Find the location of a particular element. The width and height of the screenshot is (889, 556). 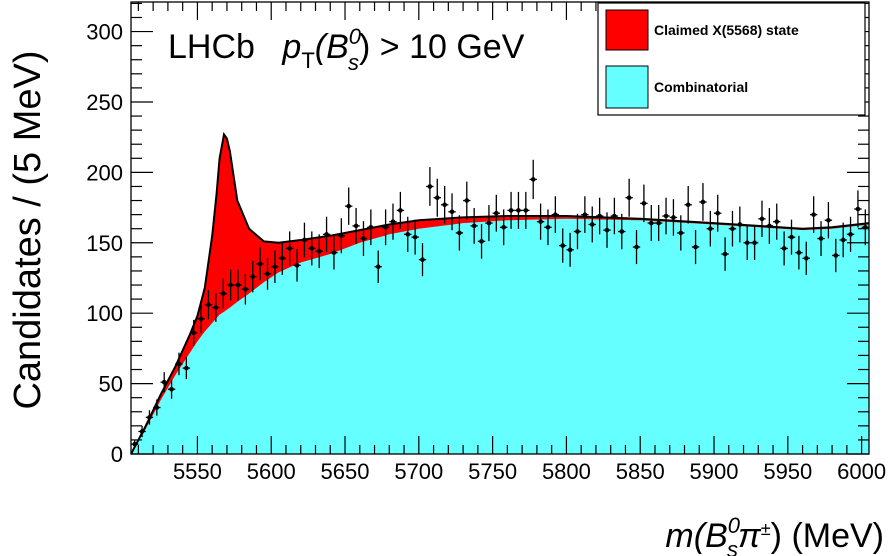

legend-swatch-signal is located at coordinates (627, 30).